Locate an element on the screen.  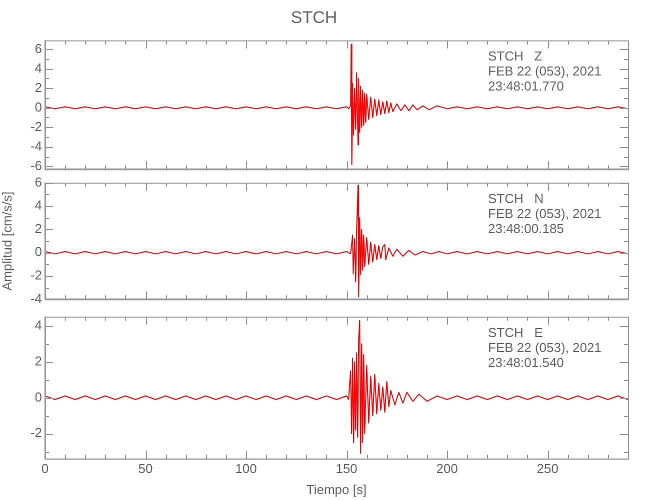
x-tick-label: 100 is located at coordinates (246, 468).